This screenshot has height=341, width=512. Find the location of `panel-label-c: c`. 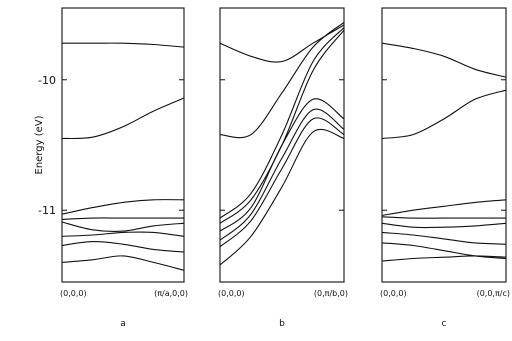

panel-label-c: c is located at coordinates (444, 324).